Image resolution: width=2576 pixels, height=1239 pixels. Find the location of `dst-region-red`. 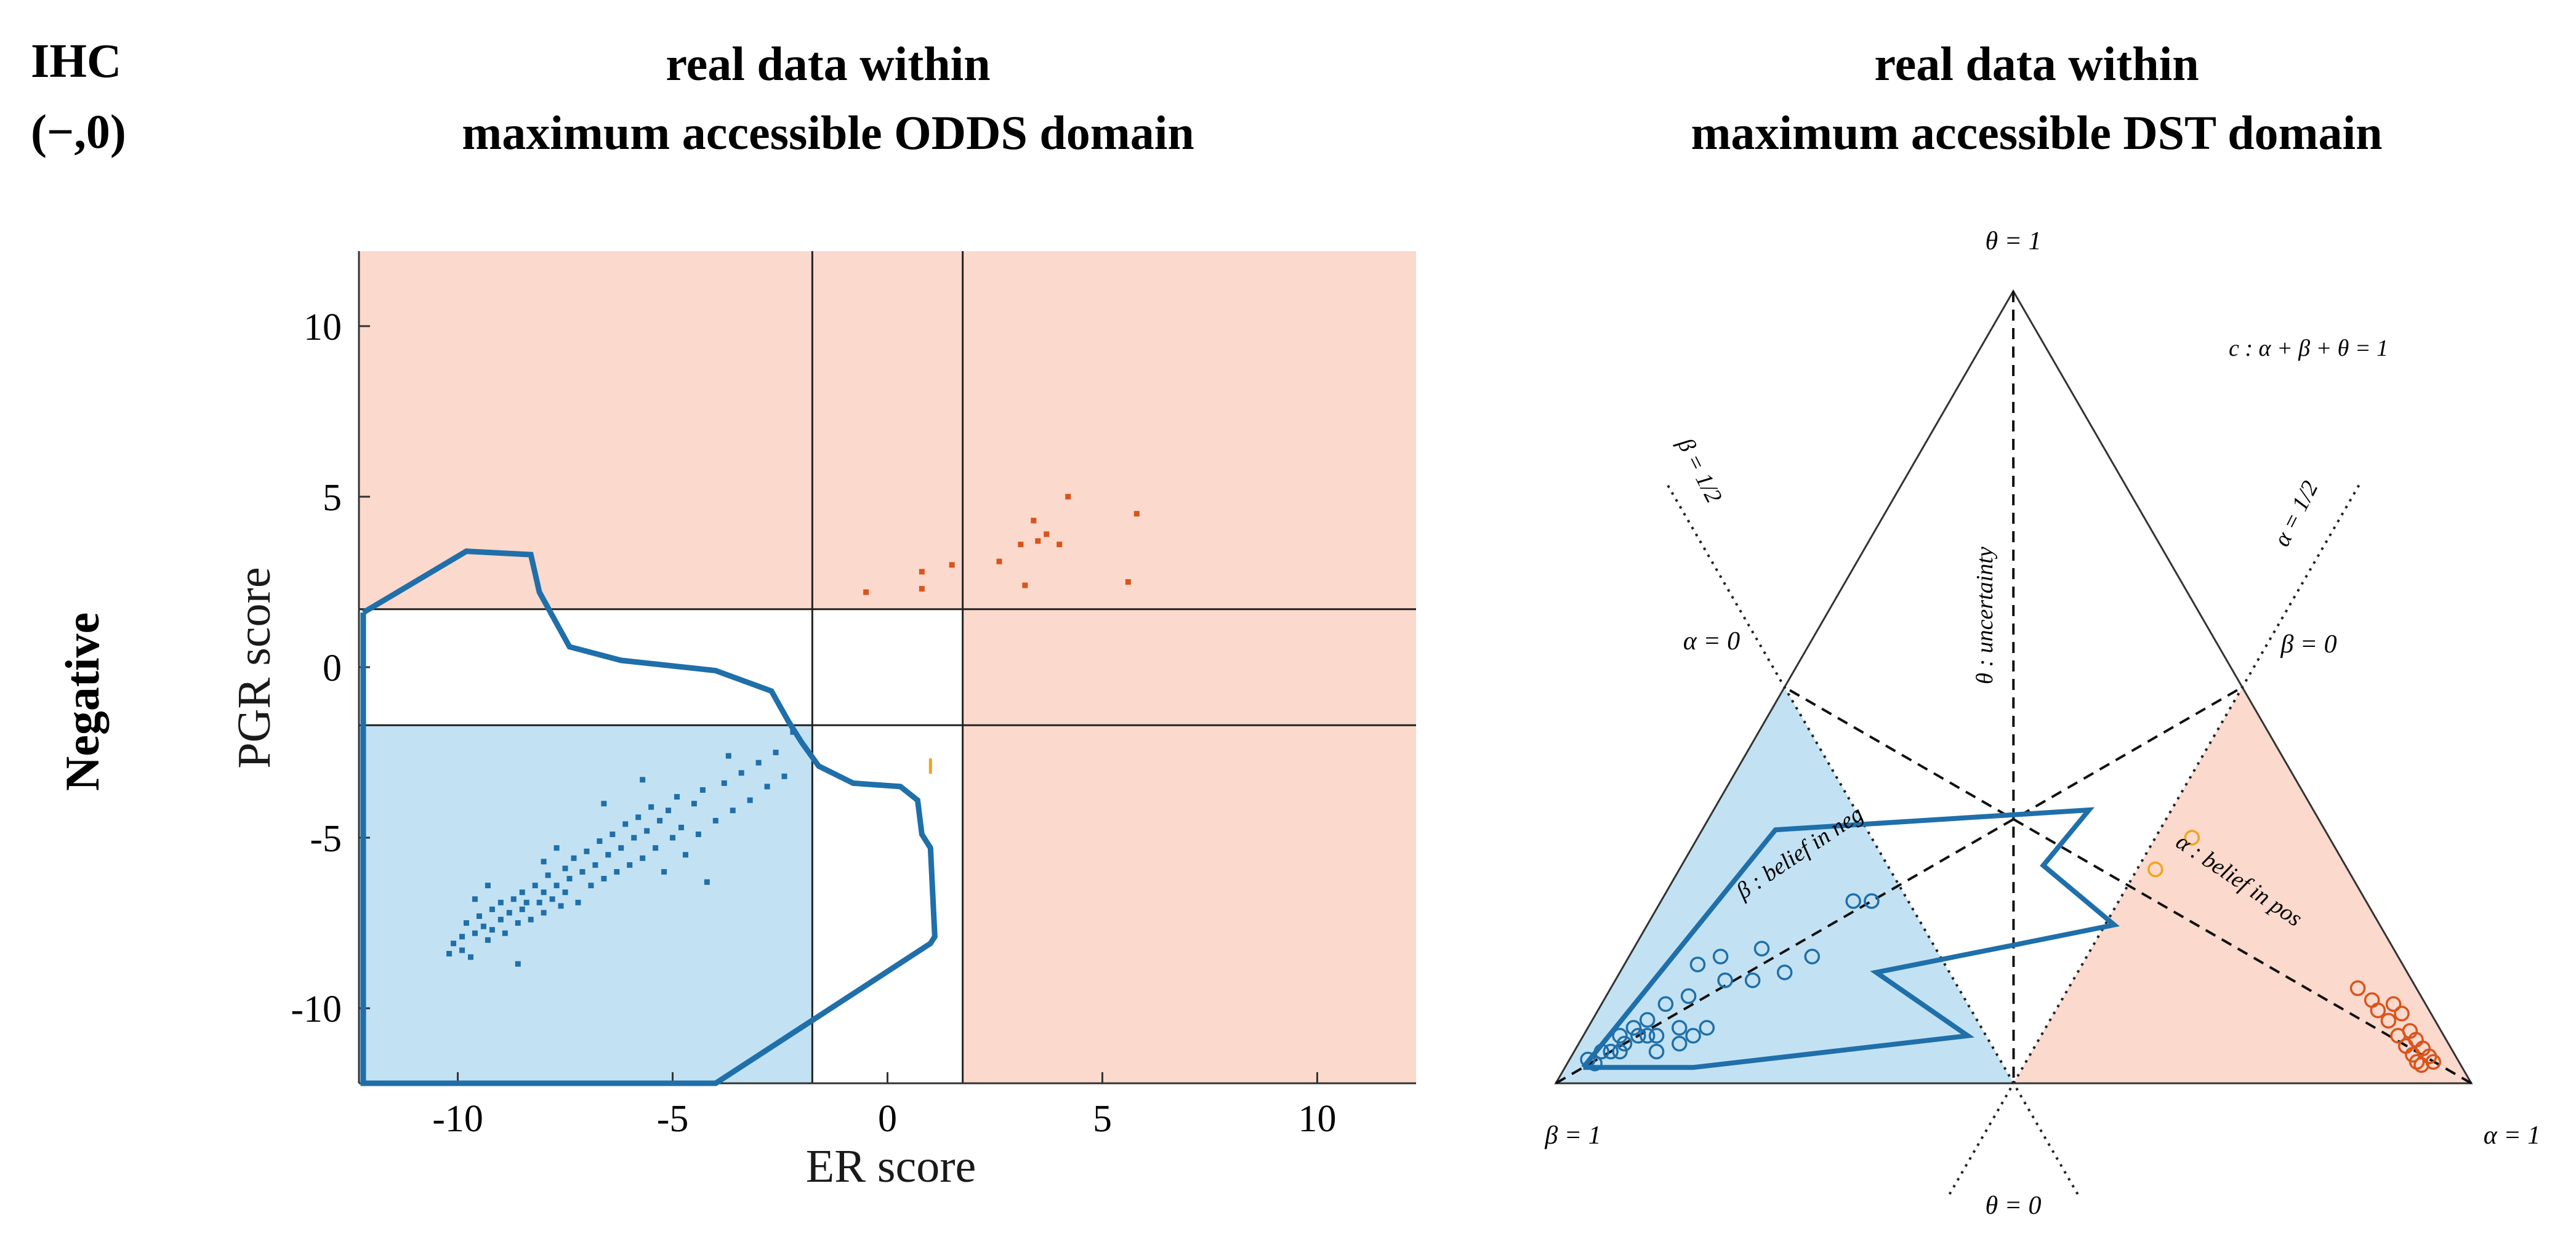

dst-region-red is located at coordinates (2242, 885).